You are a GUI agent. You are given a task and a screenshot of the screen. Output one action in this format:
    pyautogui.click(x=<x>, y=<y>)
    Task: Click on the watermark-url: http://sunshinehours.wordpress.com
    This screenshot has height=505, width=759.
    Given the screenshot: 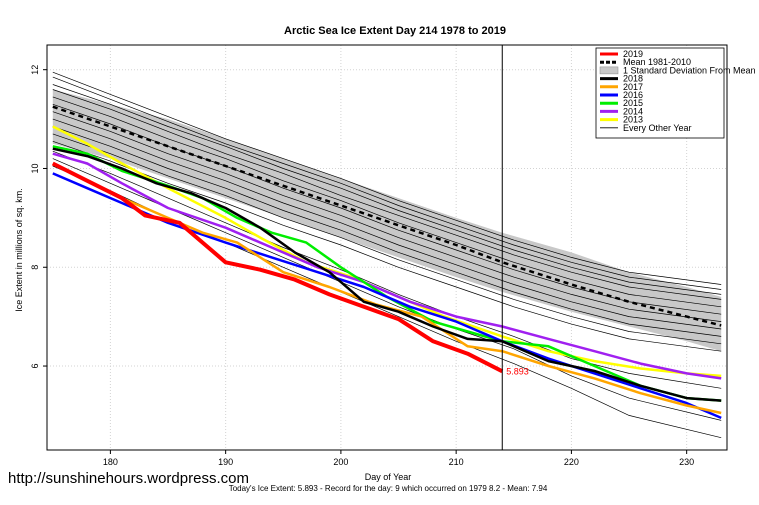 What is the action you would take?
    pyautogui.click(x=128, y=478)
    